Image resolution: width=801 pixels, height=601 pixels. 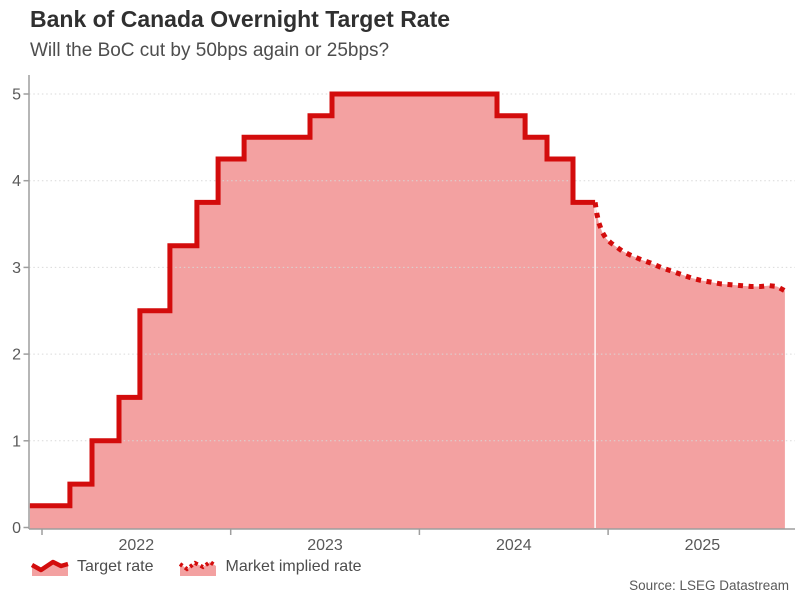 I want to click on chart-title: Bank of Canada Overnight Target Rate, so click(x=240, y=19).